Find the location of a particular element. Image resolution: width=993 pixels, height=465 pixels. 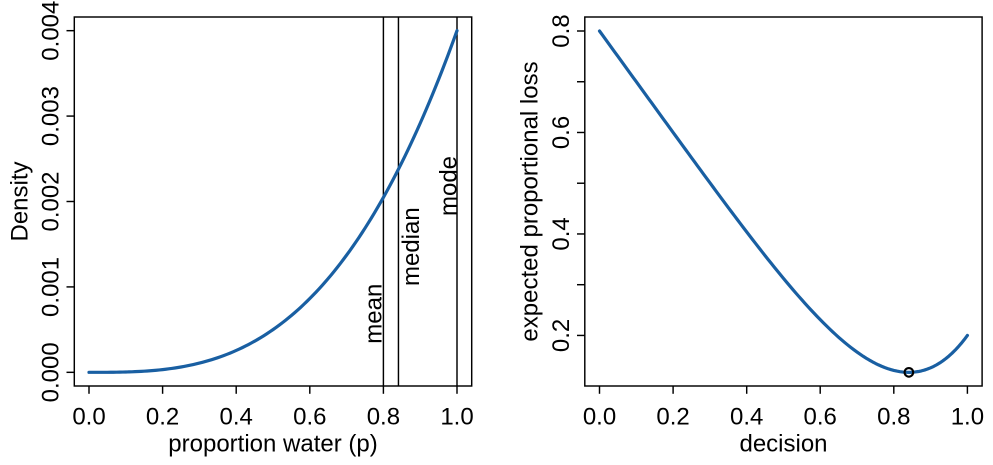

svg-text: 0.002 is located at coordinates (51, 201).